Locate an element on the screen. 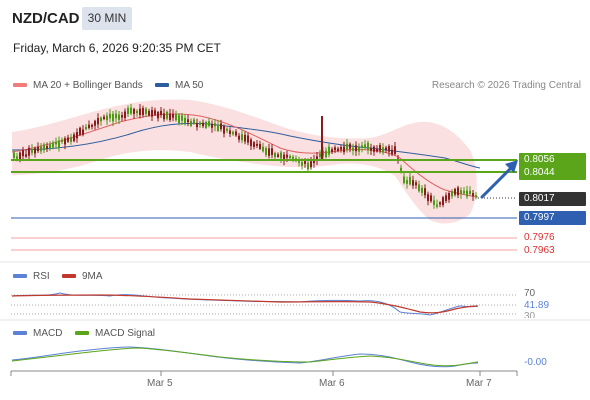 This screenshot has width=590, height=400. candle-spike is located at coordinates (322, 138).